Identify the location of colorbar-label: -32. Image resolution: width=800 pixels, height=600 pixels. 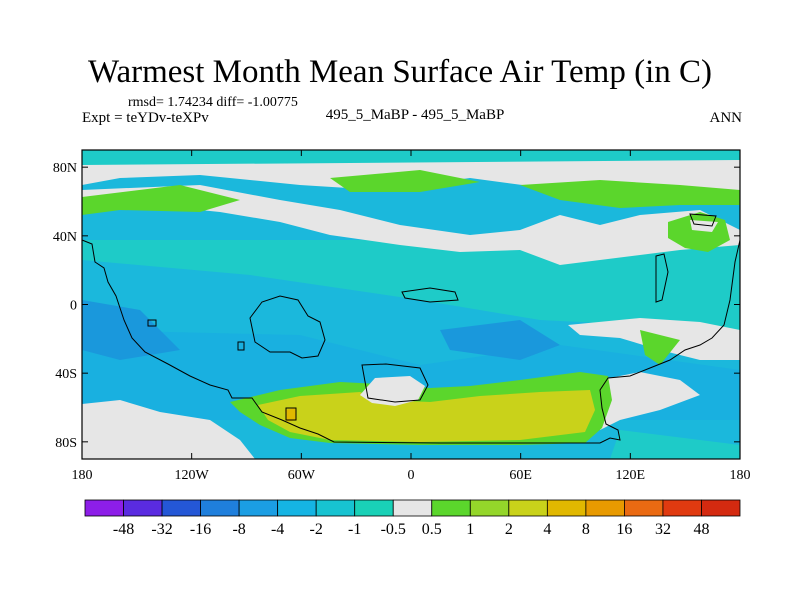
(161, 529).